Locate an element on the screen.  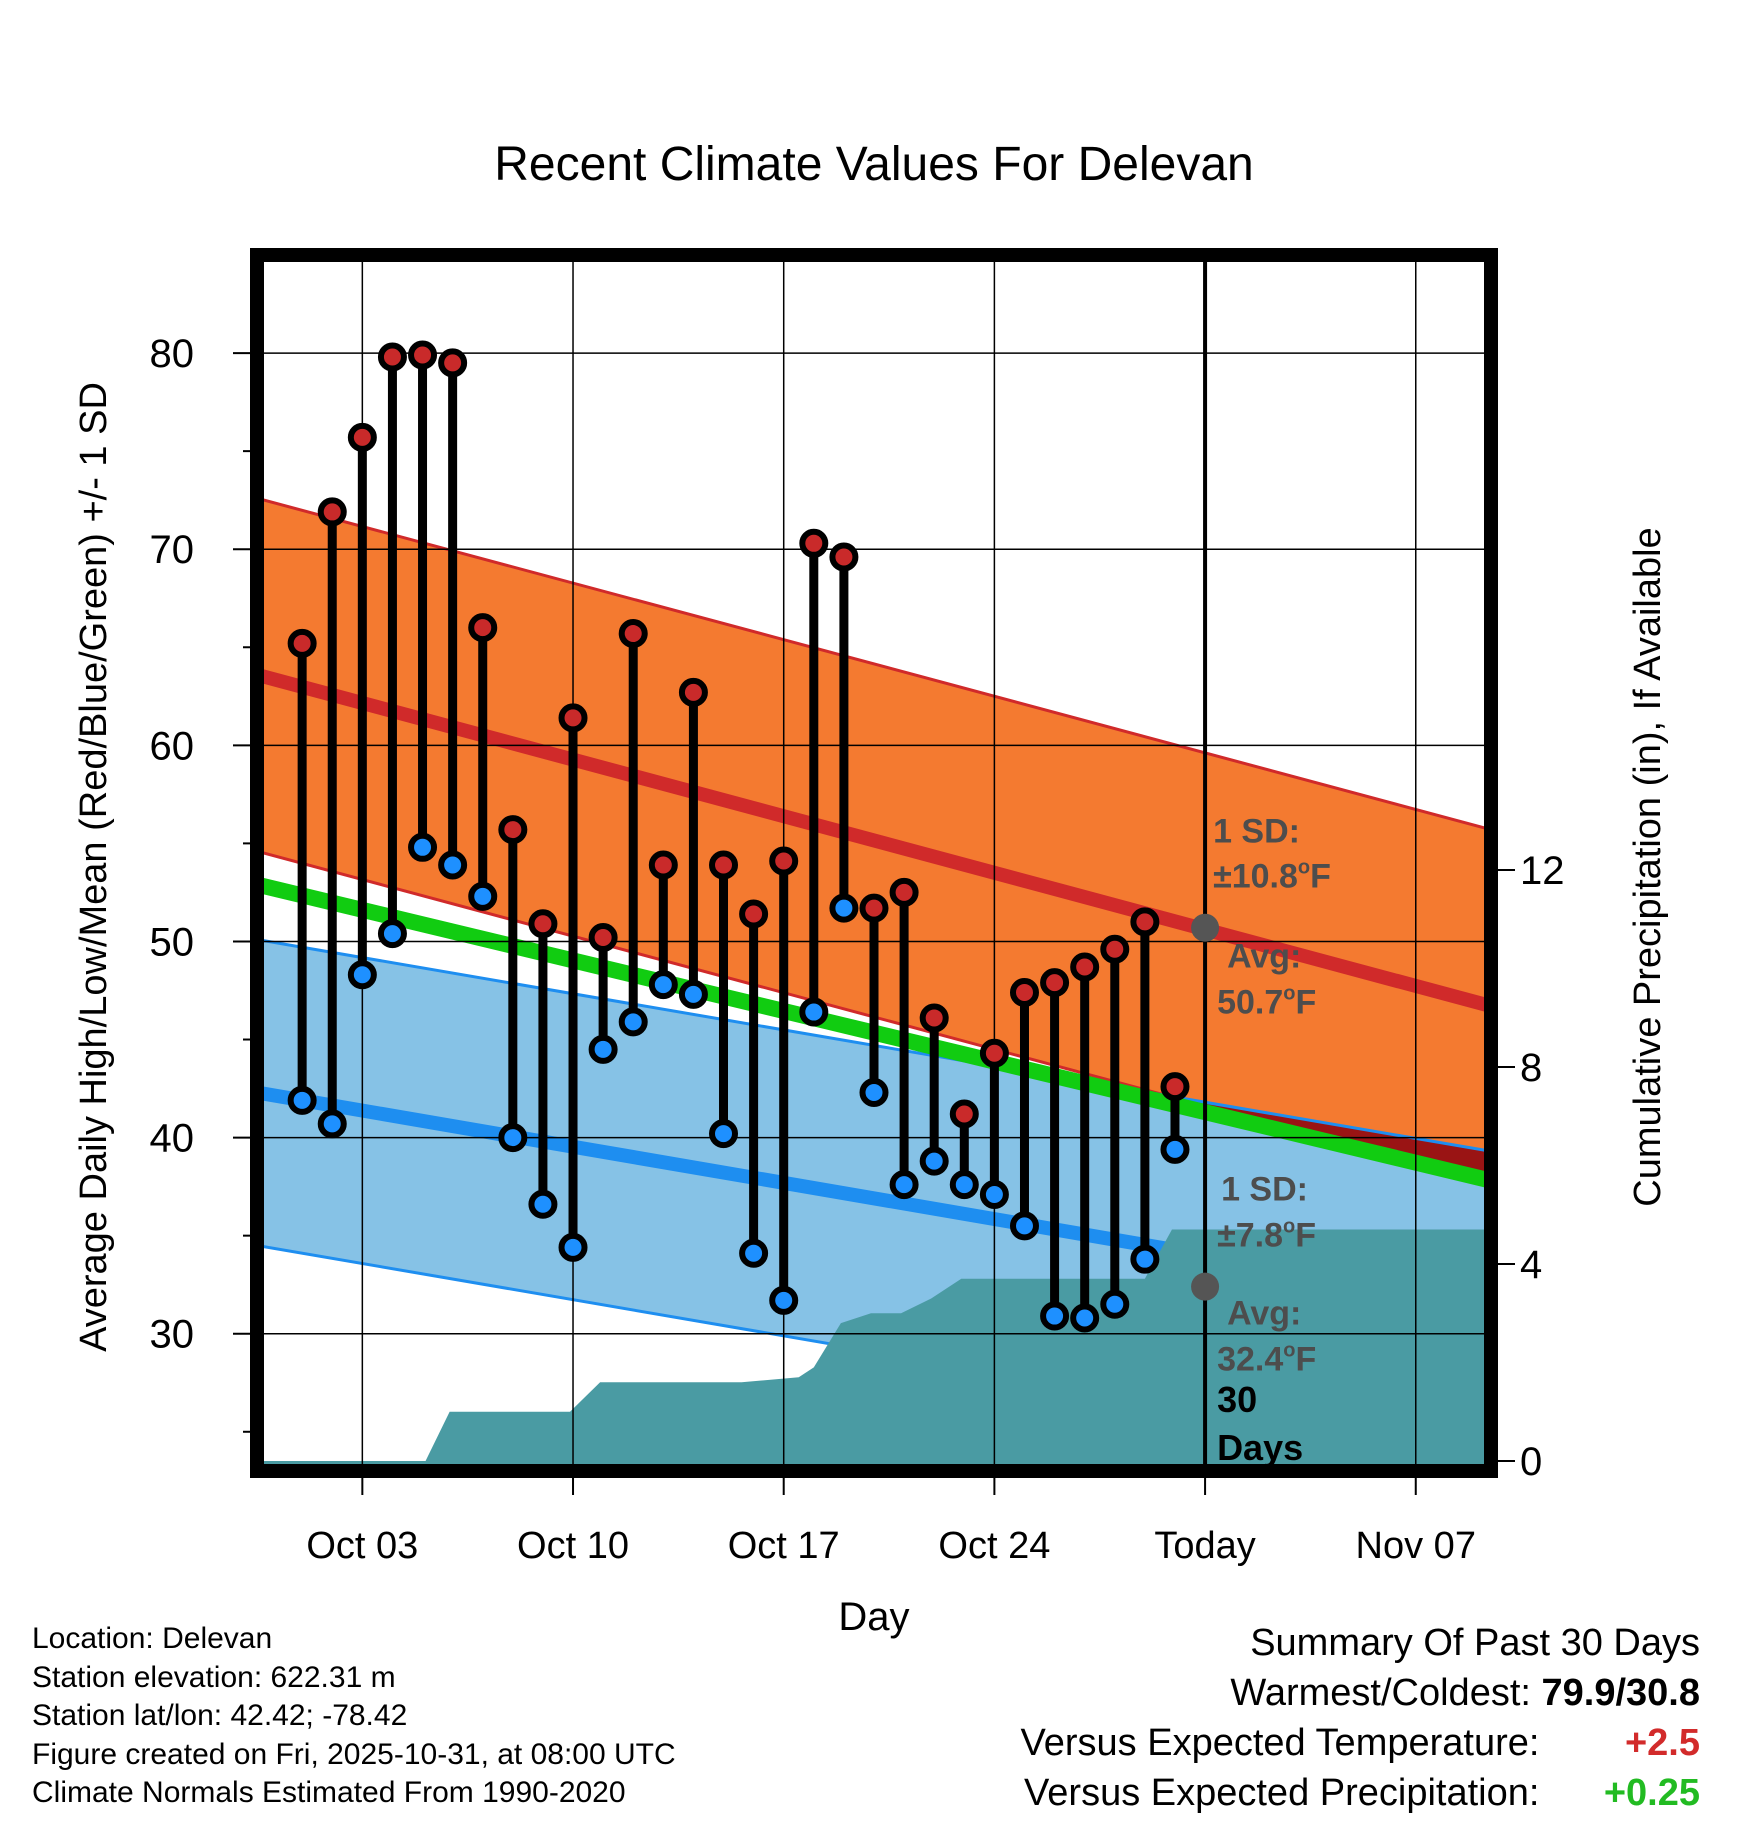
y2-tick-label: 0 is located at coordinates (1531, 1462).